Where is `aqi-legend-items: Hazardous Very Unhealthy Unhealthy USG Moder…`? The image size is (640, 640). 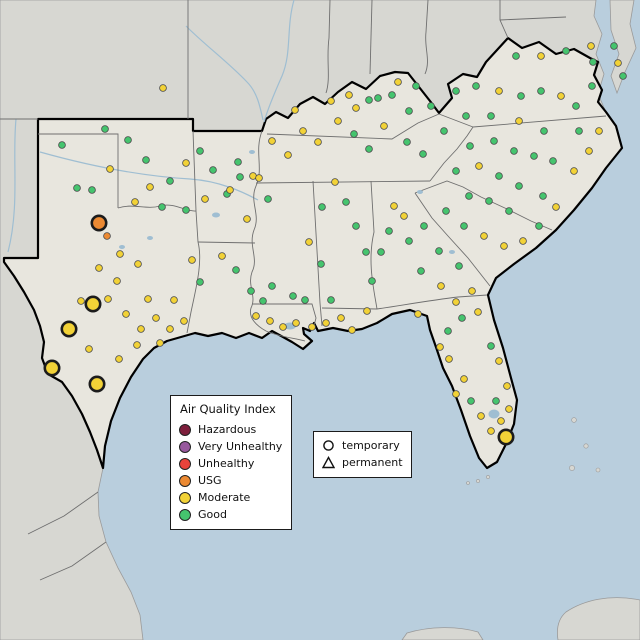
aqi-legend-items: Hazardous Very Unhealthy Unhealthy USG Moder… is located at coordinates (231, 472).